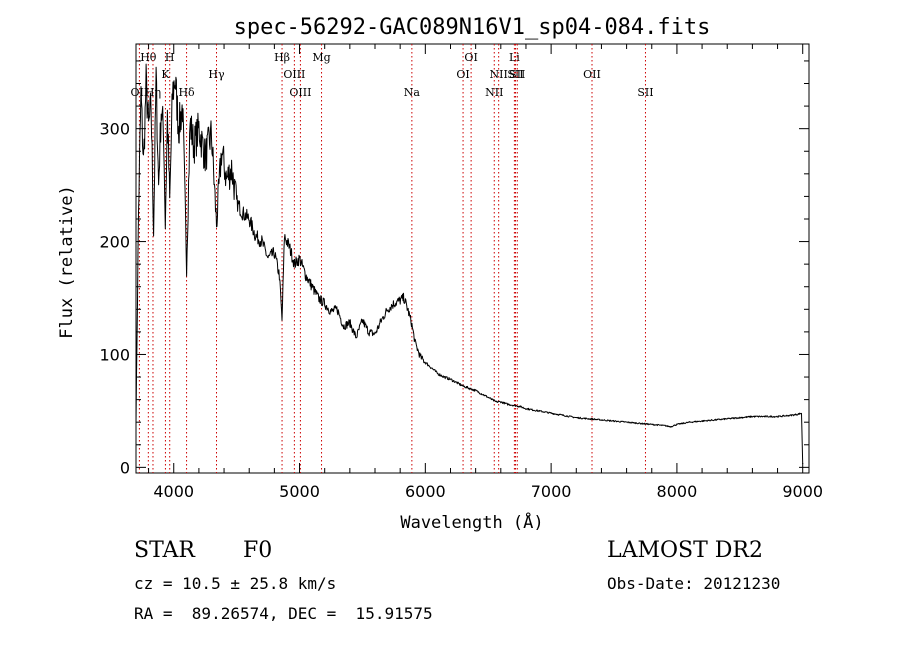 The image size is (900, 649). Describe the element at coordinates (294, 74) in the screenshot. I see `line-label-8: OIII` at that location.